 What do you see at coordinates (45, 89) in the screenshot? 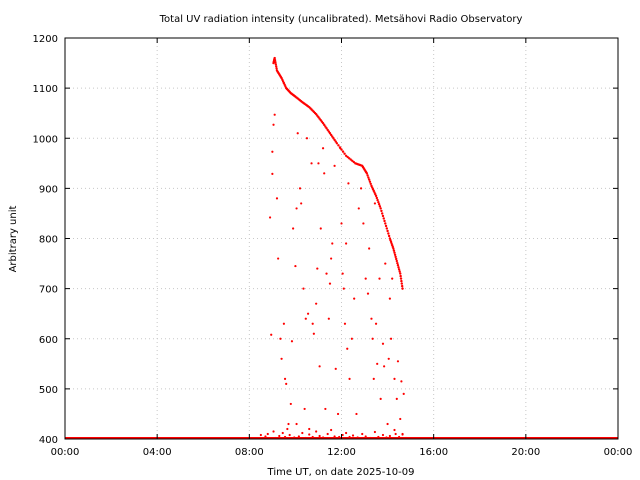
I see `y-tick-label: 1100` at bounding box center [45, 89].